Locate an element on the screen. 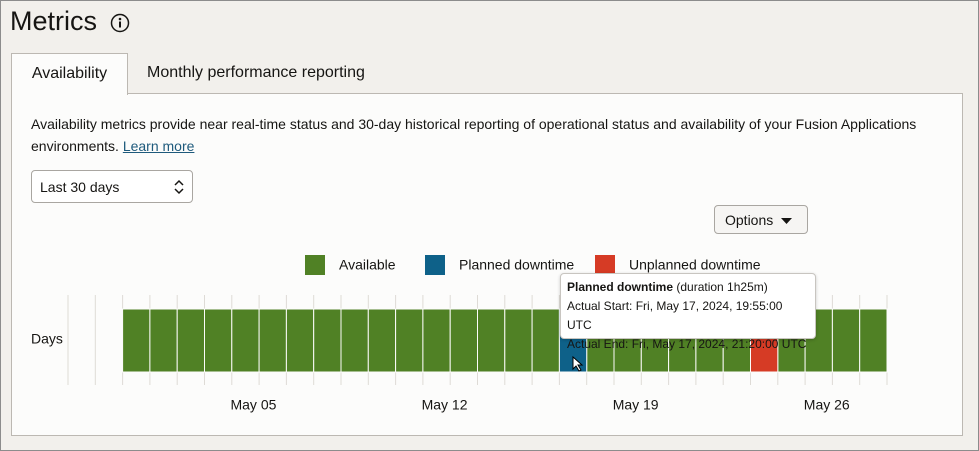 This screenshot has height=451, width=979. options-button: Options is located at coordinates (761, 219).